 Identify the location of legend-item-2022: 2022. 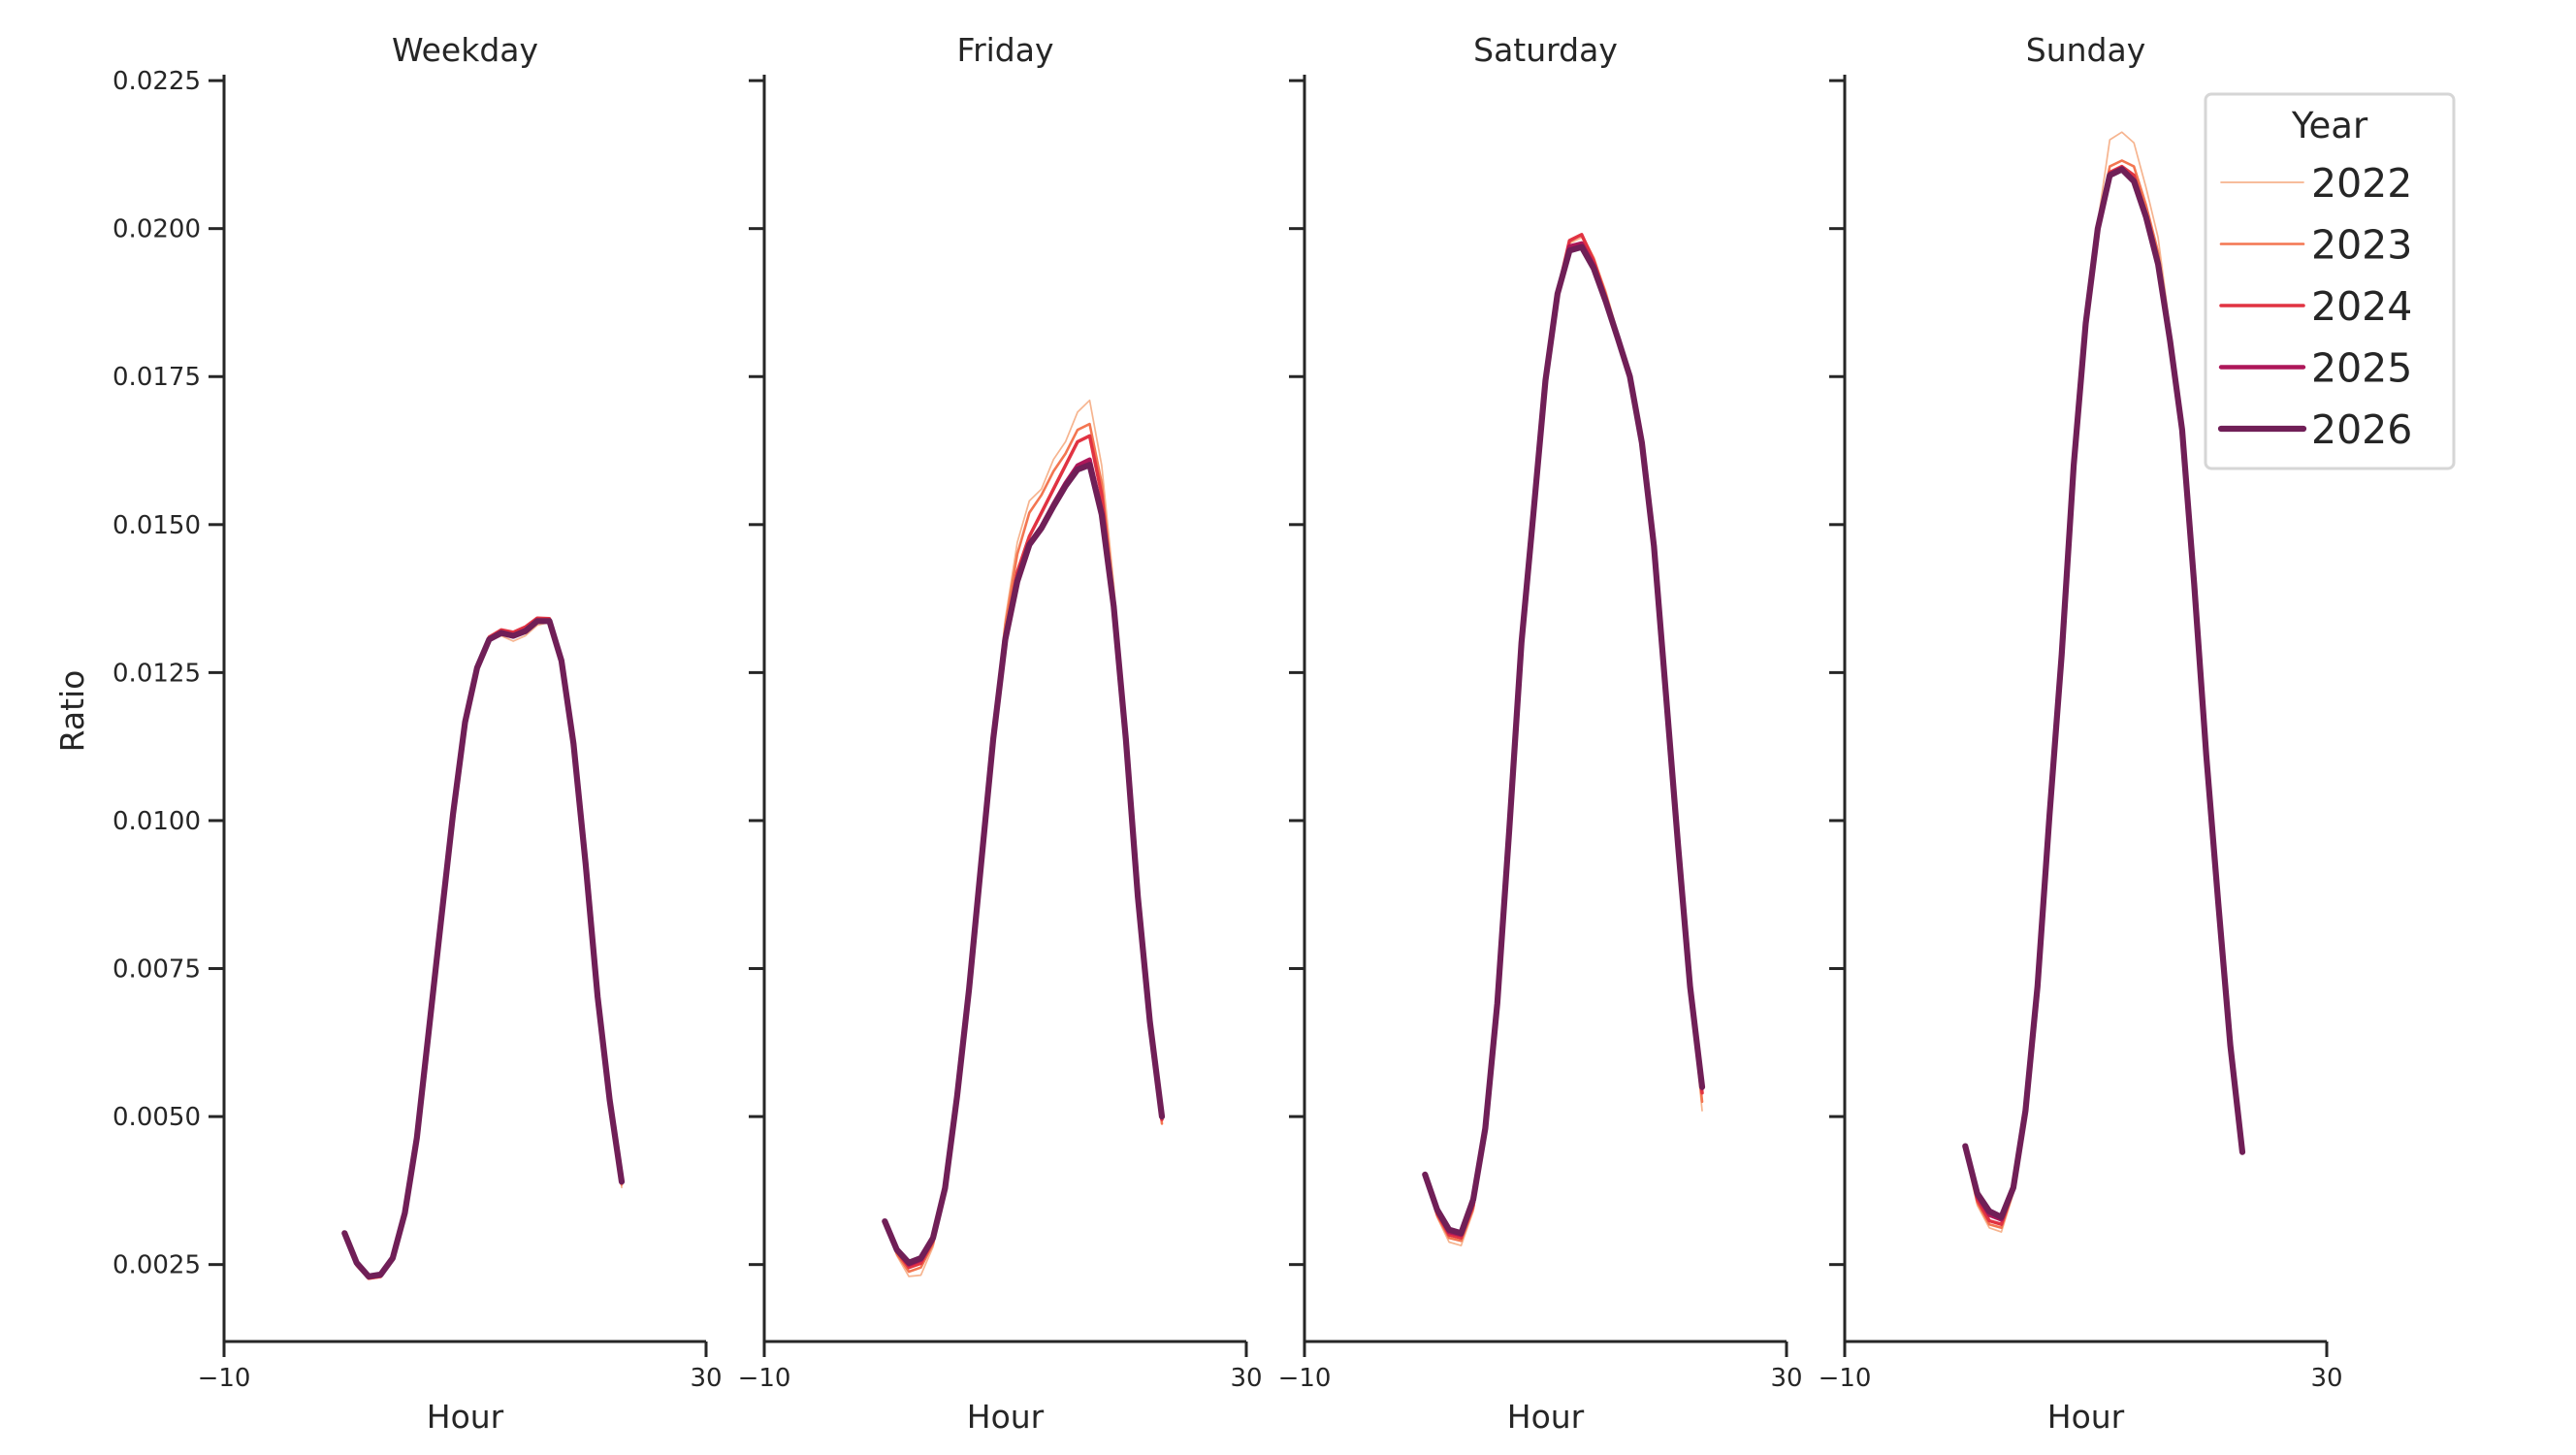
(2316, 183).